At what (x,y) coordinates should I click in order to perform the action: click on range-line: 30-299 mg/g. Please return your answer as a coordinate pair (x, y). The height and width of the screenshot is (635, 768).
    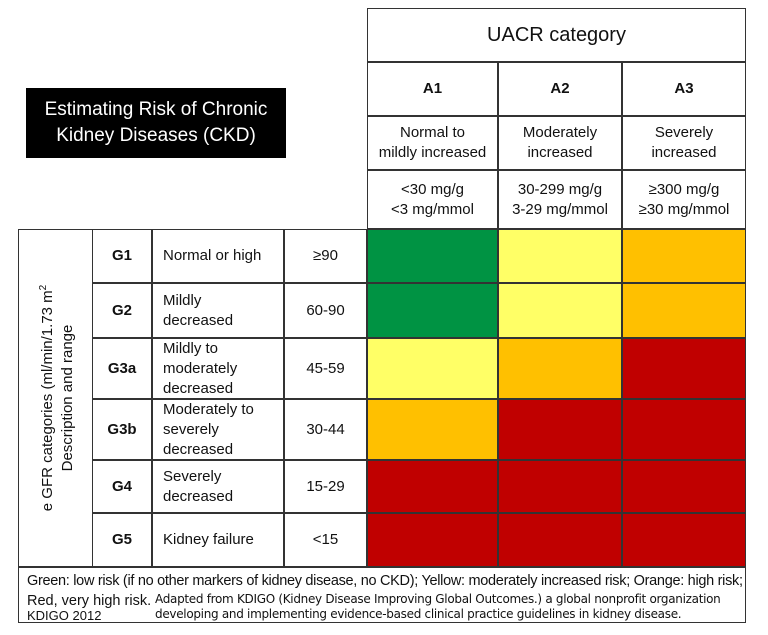
    Looking at the image, I should click on (560, 189).